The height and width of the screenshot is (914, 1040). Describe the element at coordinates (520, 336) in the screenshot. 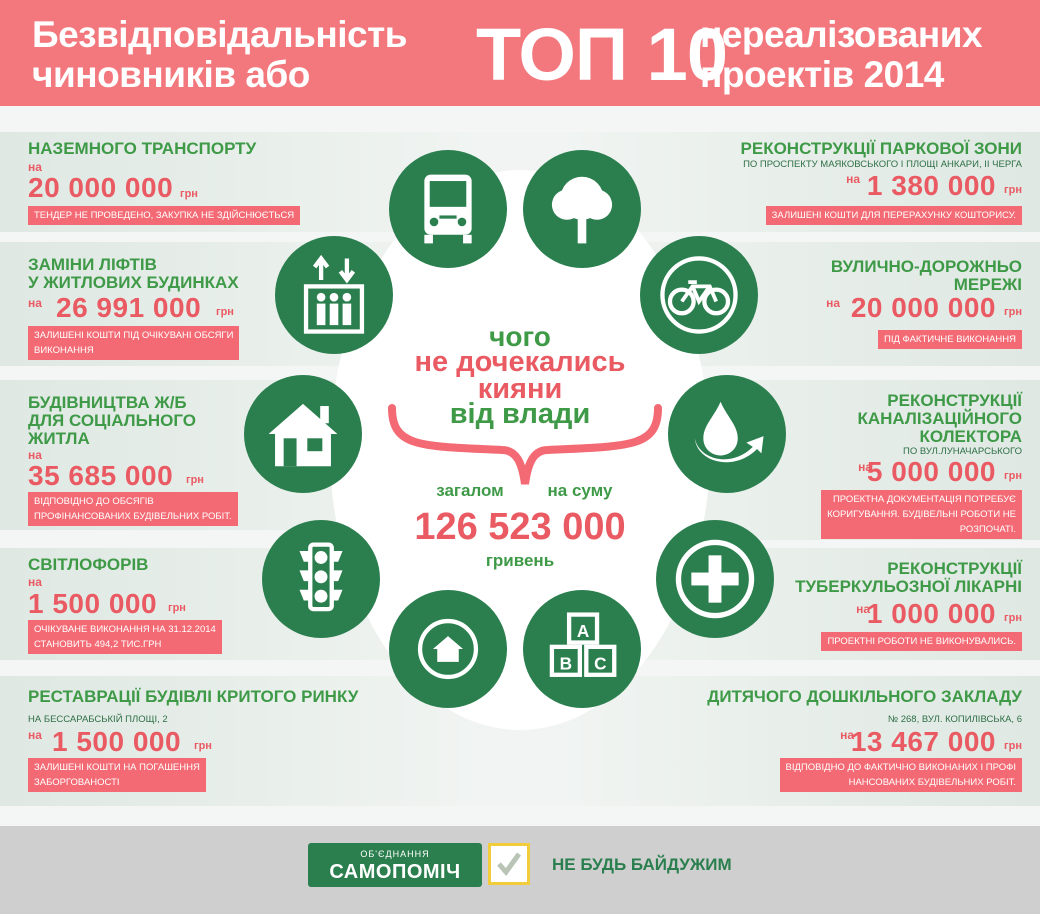

I see `center-line1: чого` at that location.